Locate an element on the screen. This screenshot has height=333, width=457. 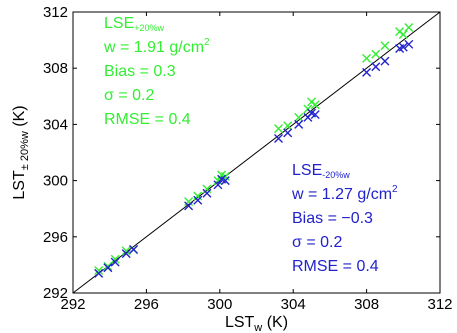
annotation-line: LSE-20%w is located at coordinates (321, 171).